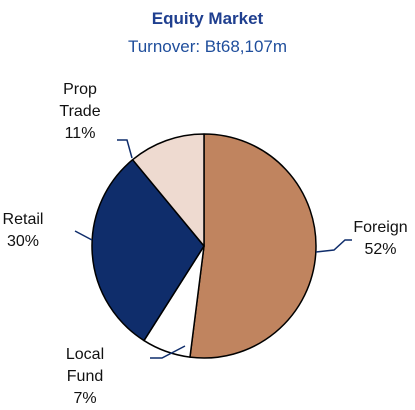 This screenshot has width=415, height=410. What do you see at coordinates (380, 249) in the screenshot?
I see `slice-value: 52%` at bounding box center [380, 249].